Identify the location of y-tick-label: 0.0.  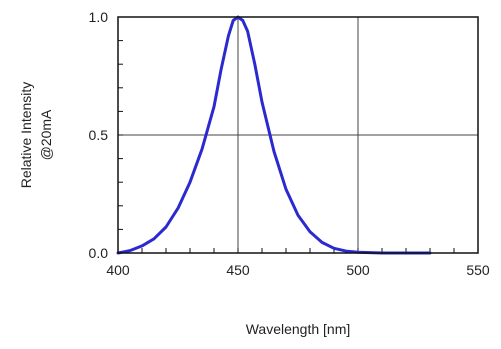
(99, 253).